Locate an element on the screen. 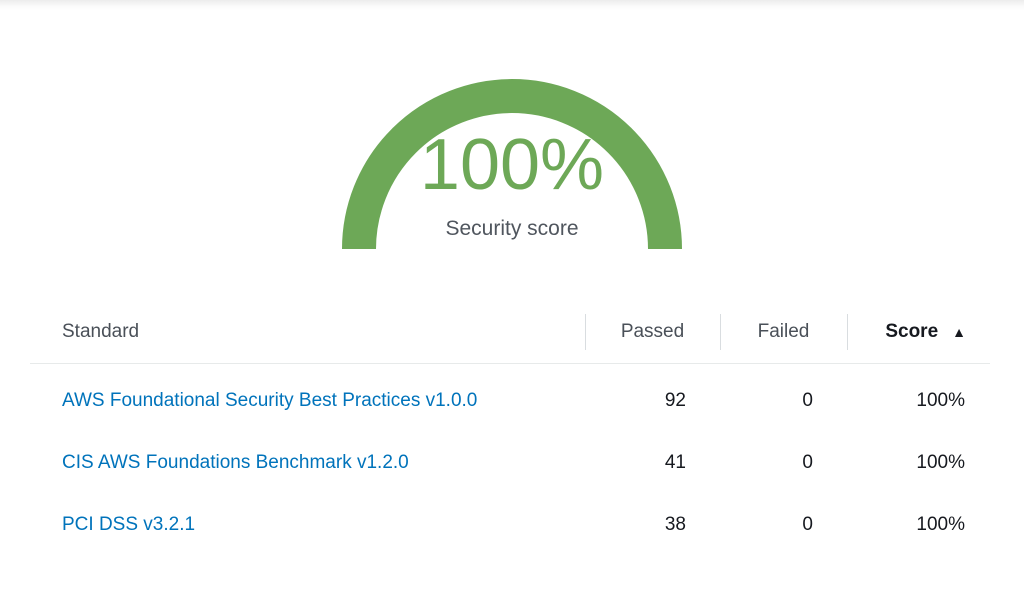 The height and width of the screenshot is (593, 1024). header-standard-label: Standard is located at coordinates (101, 331).